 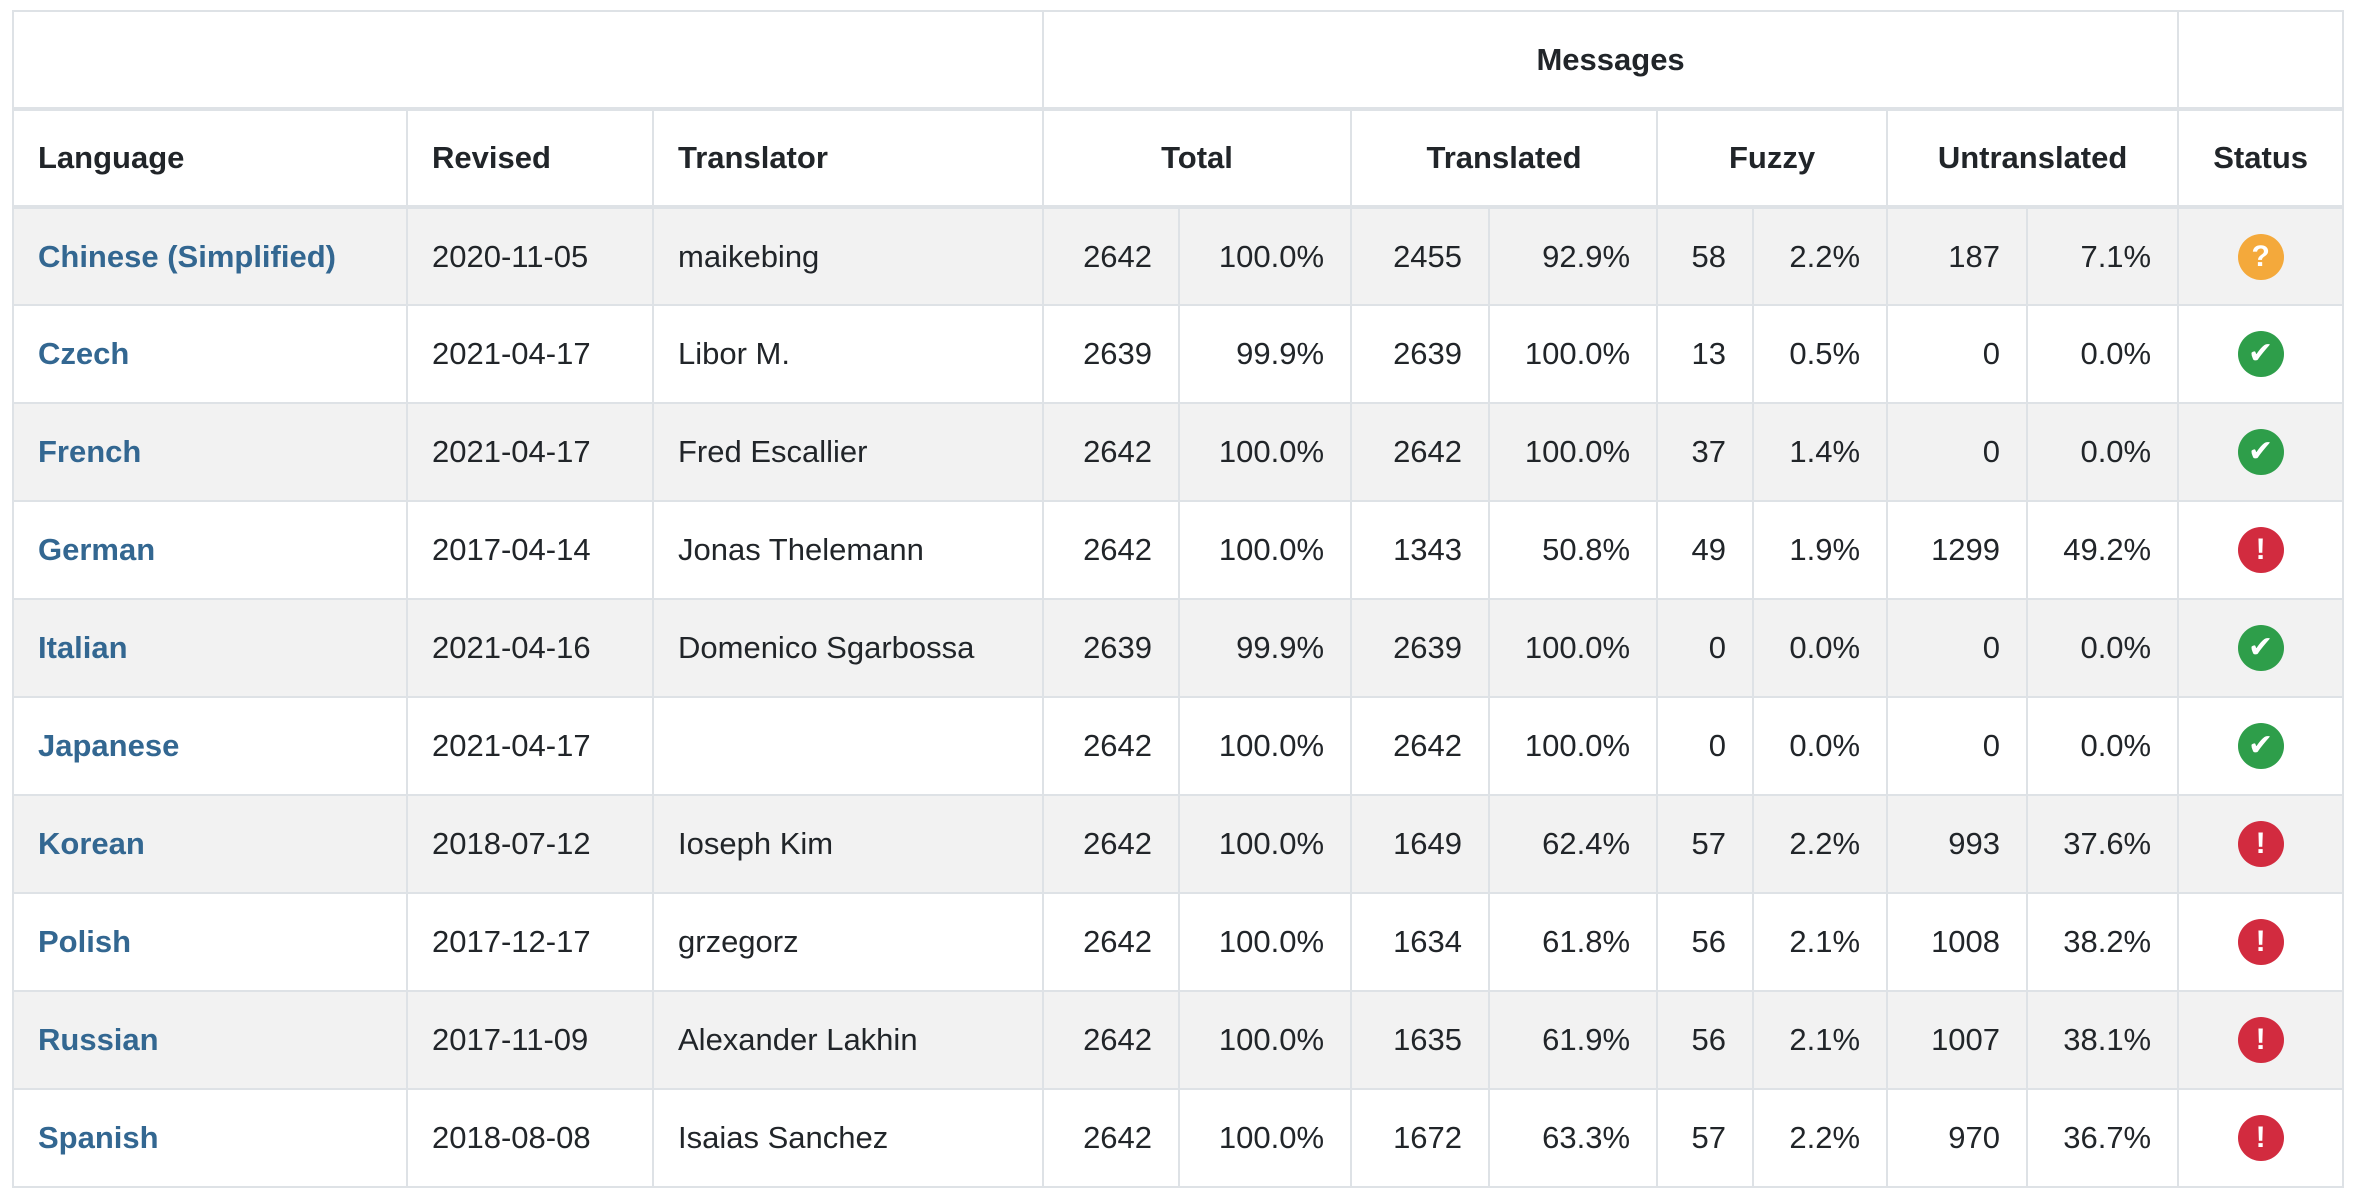 What do you see at coordinates (848, 1138) in the screenshot?
I see `translator-cell: Isaias Sanchez` at bounding box center [848, 1138].